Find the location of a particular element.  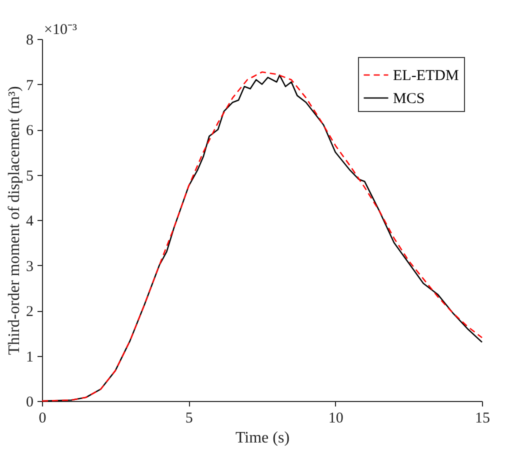

y-tick-label: 2 is located at coordinates (30, 312).